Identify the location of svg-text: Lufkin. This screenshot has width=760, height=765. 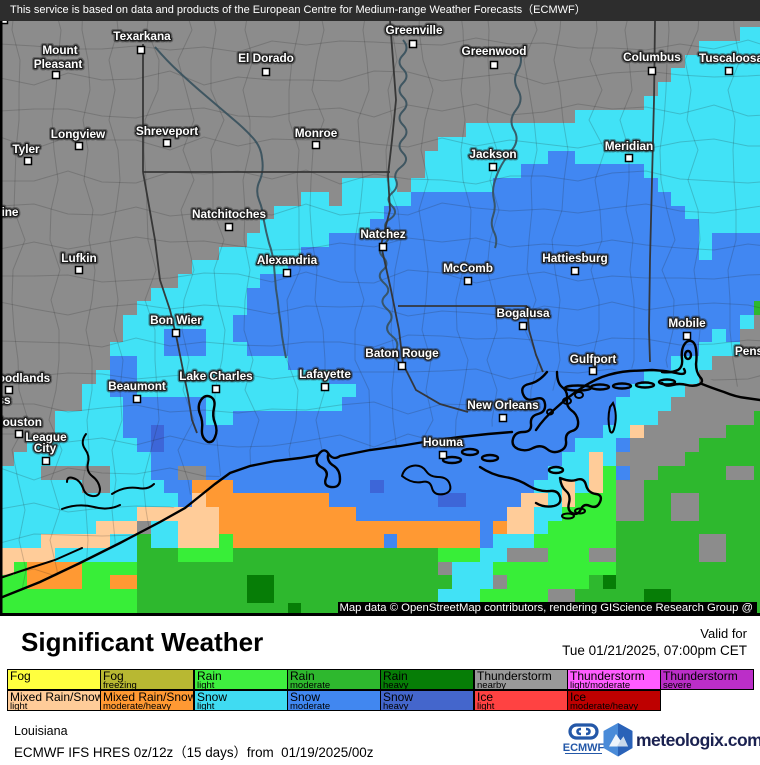
(78, 258).